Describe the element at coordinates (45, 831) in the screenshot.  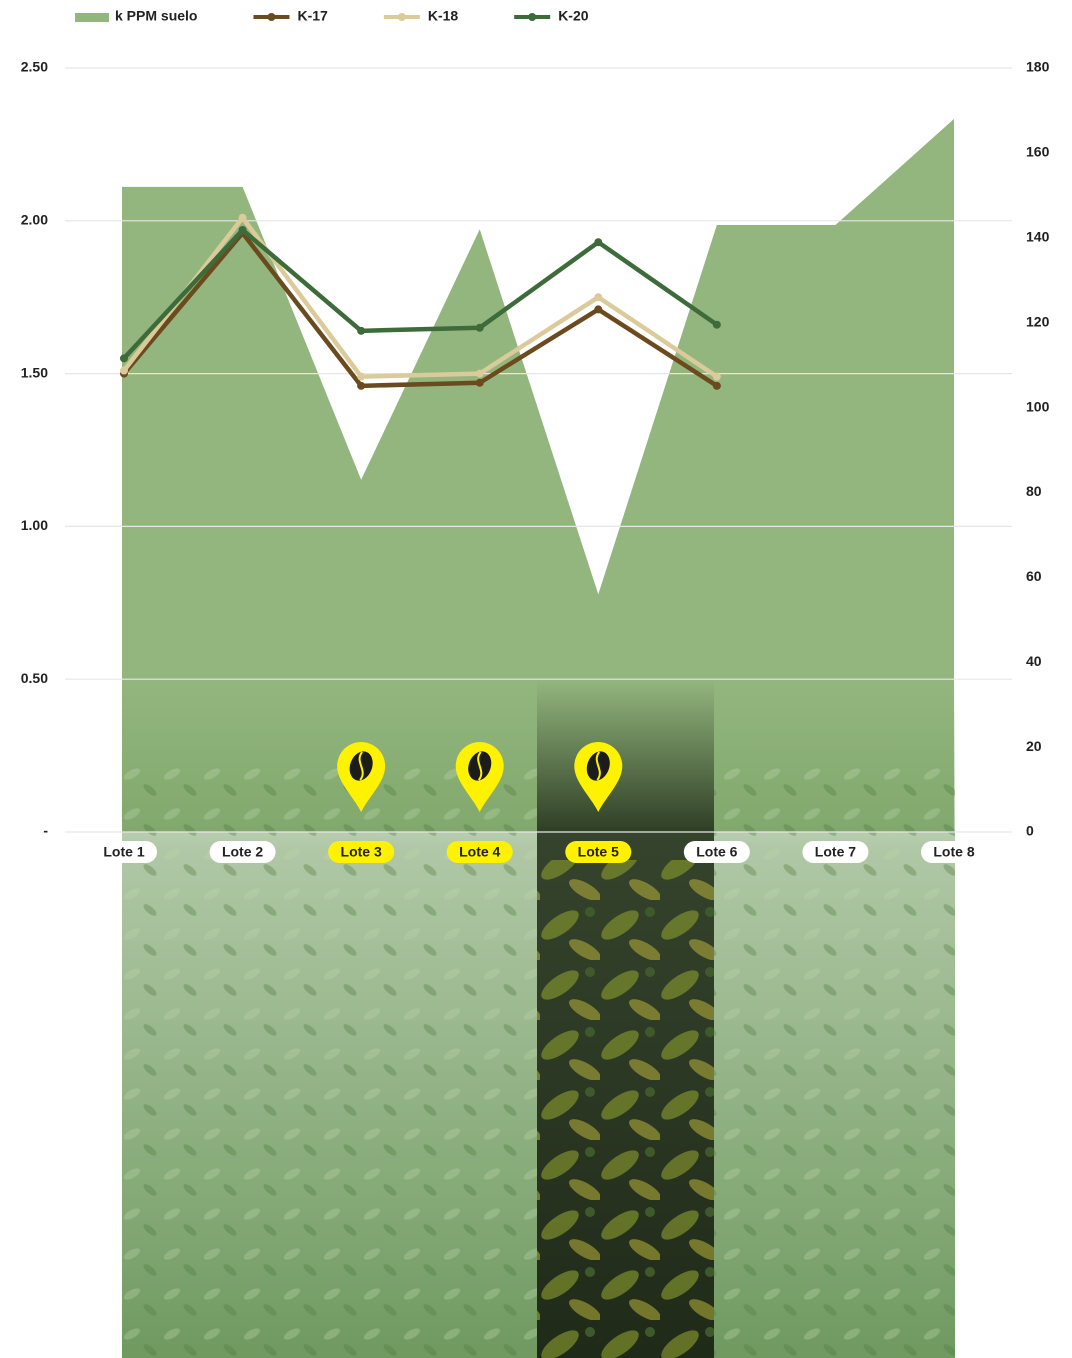
I see `y-tick-label: -` at that location.